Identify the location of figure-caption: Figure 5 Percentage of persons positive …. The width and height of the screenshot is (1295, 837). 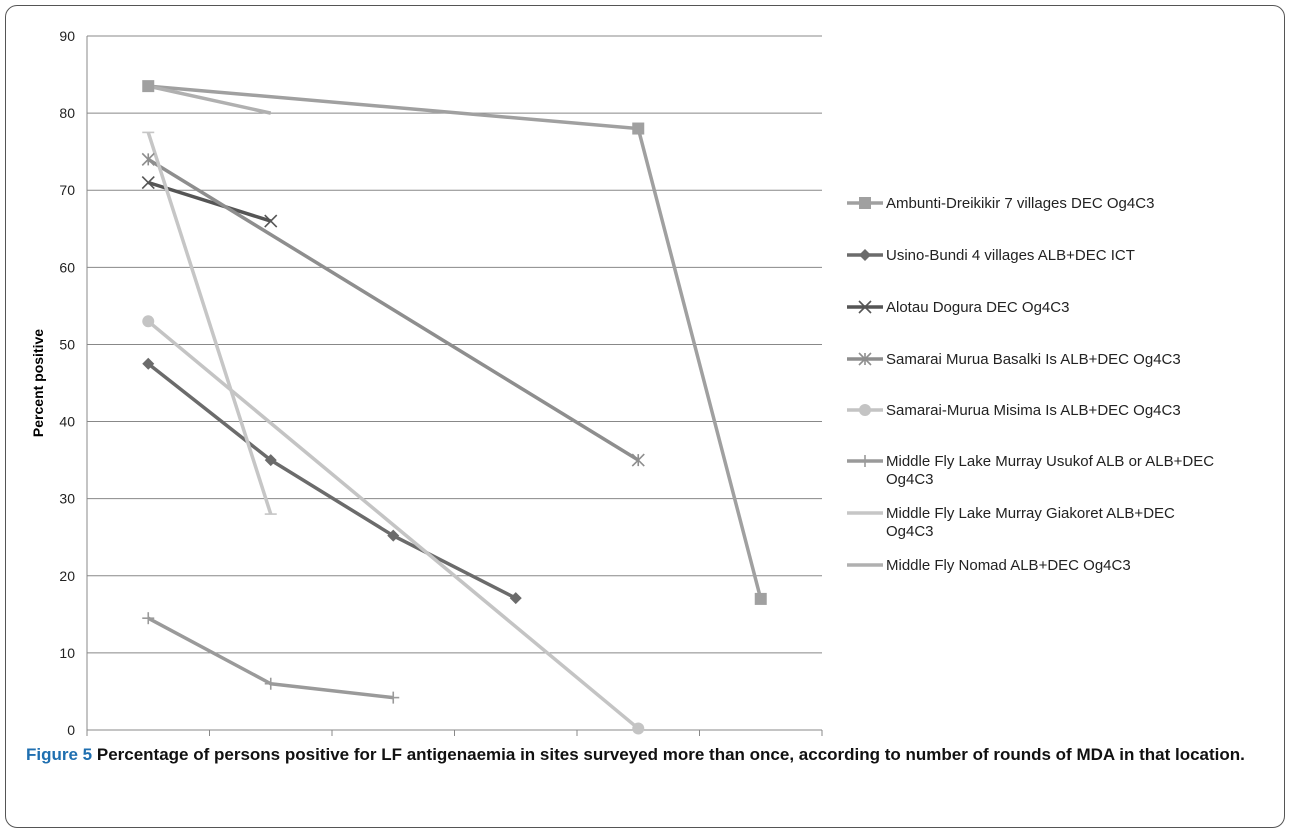
(648, 755).